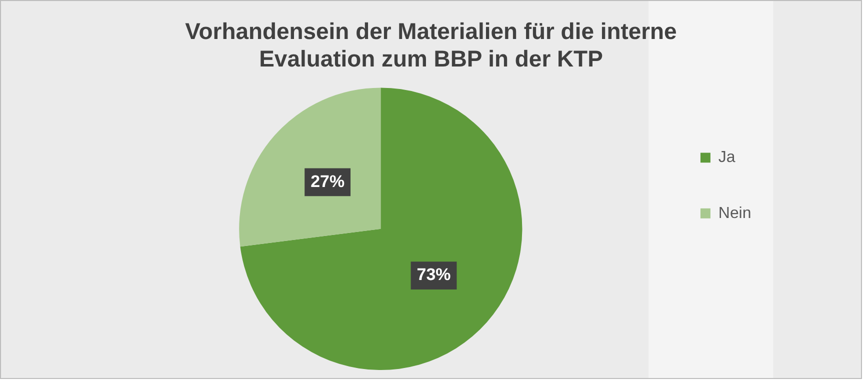 Image resolution: width=864 pixels, height=381 pixels. What do you see at coordinates (431, 31) in the screenshot?
I see `text: Vorhandensein der Materialien für die interne` at bounding box center [431, 31].